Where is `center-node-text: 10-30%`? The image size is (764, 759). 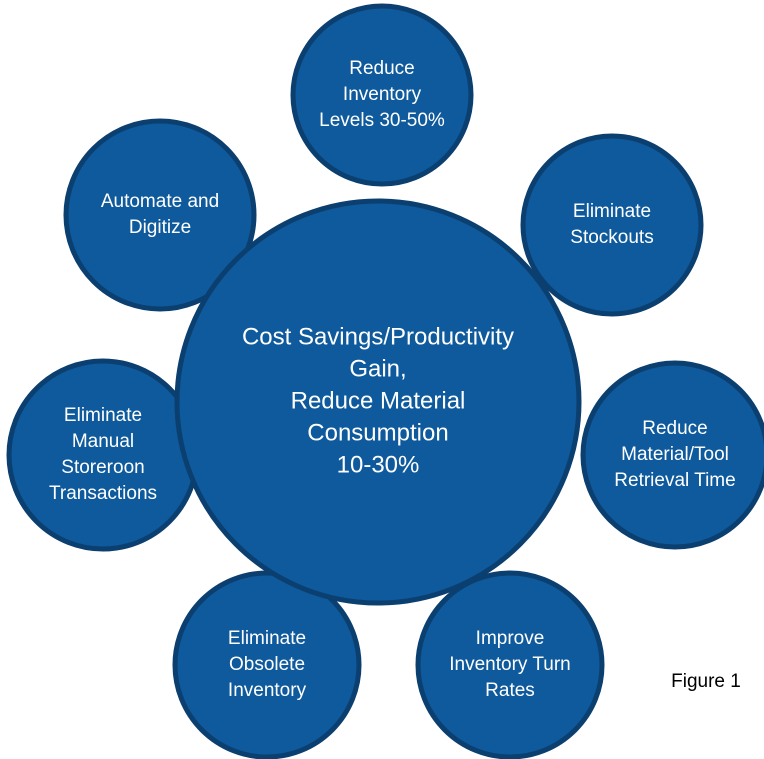 center-node-text: 10-30% is located at coordinates (378, 464).